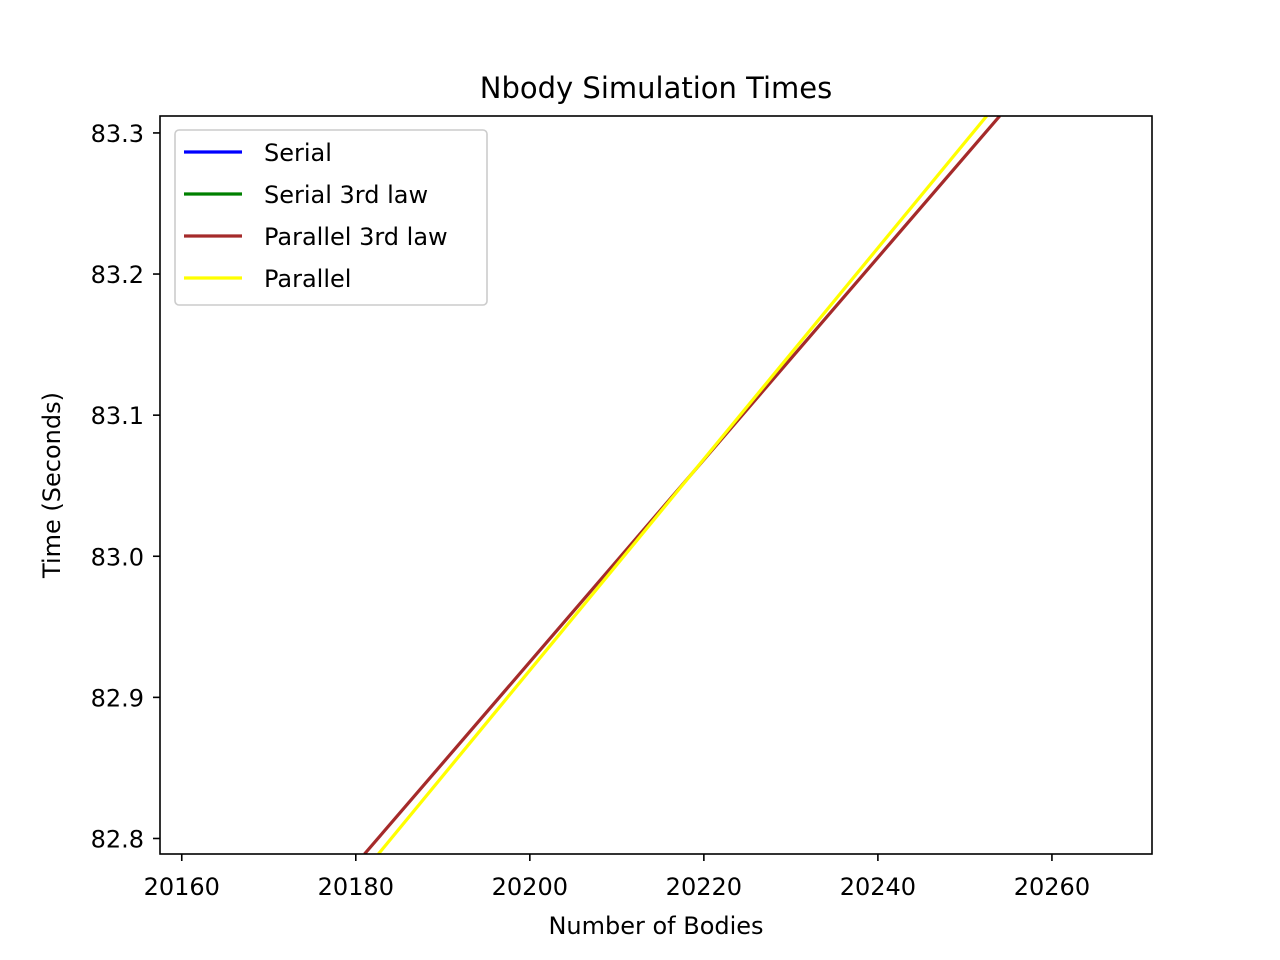 Image resolution: width=1280 pixels, height=960 pixels. What do you see at coordinates (878, 887) in the screenshot?
I see `x-tick-label: 20240` at bounding box center [878, 887].